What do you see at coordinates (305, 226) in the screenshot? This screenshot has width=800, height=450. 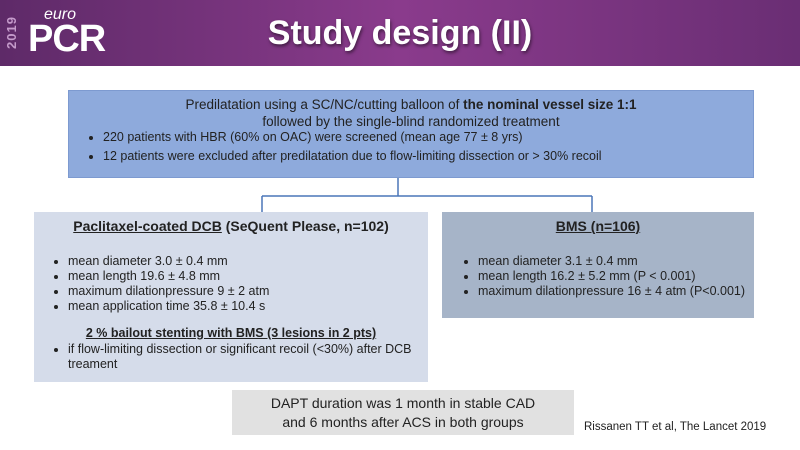 I see `dcb-arm-title-rest: (SeQuent Please, n=102)` at bounding box center [305, 226].